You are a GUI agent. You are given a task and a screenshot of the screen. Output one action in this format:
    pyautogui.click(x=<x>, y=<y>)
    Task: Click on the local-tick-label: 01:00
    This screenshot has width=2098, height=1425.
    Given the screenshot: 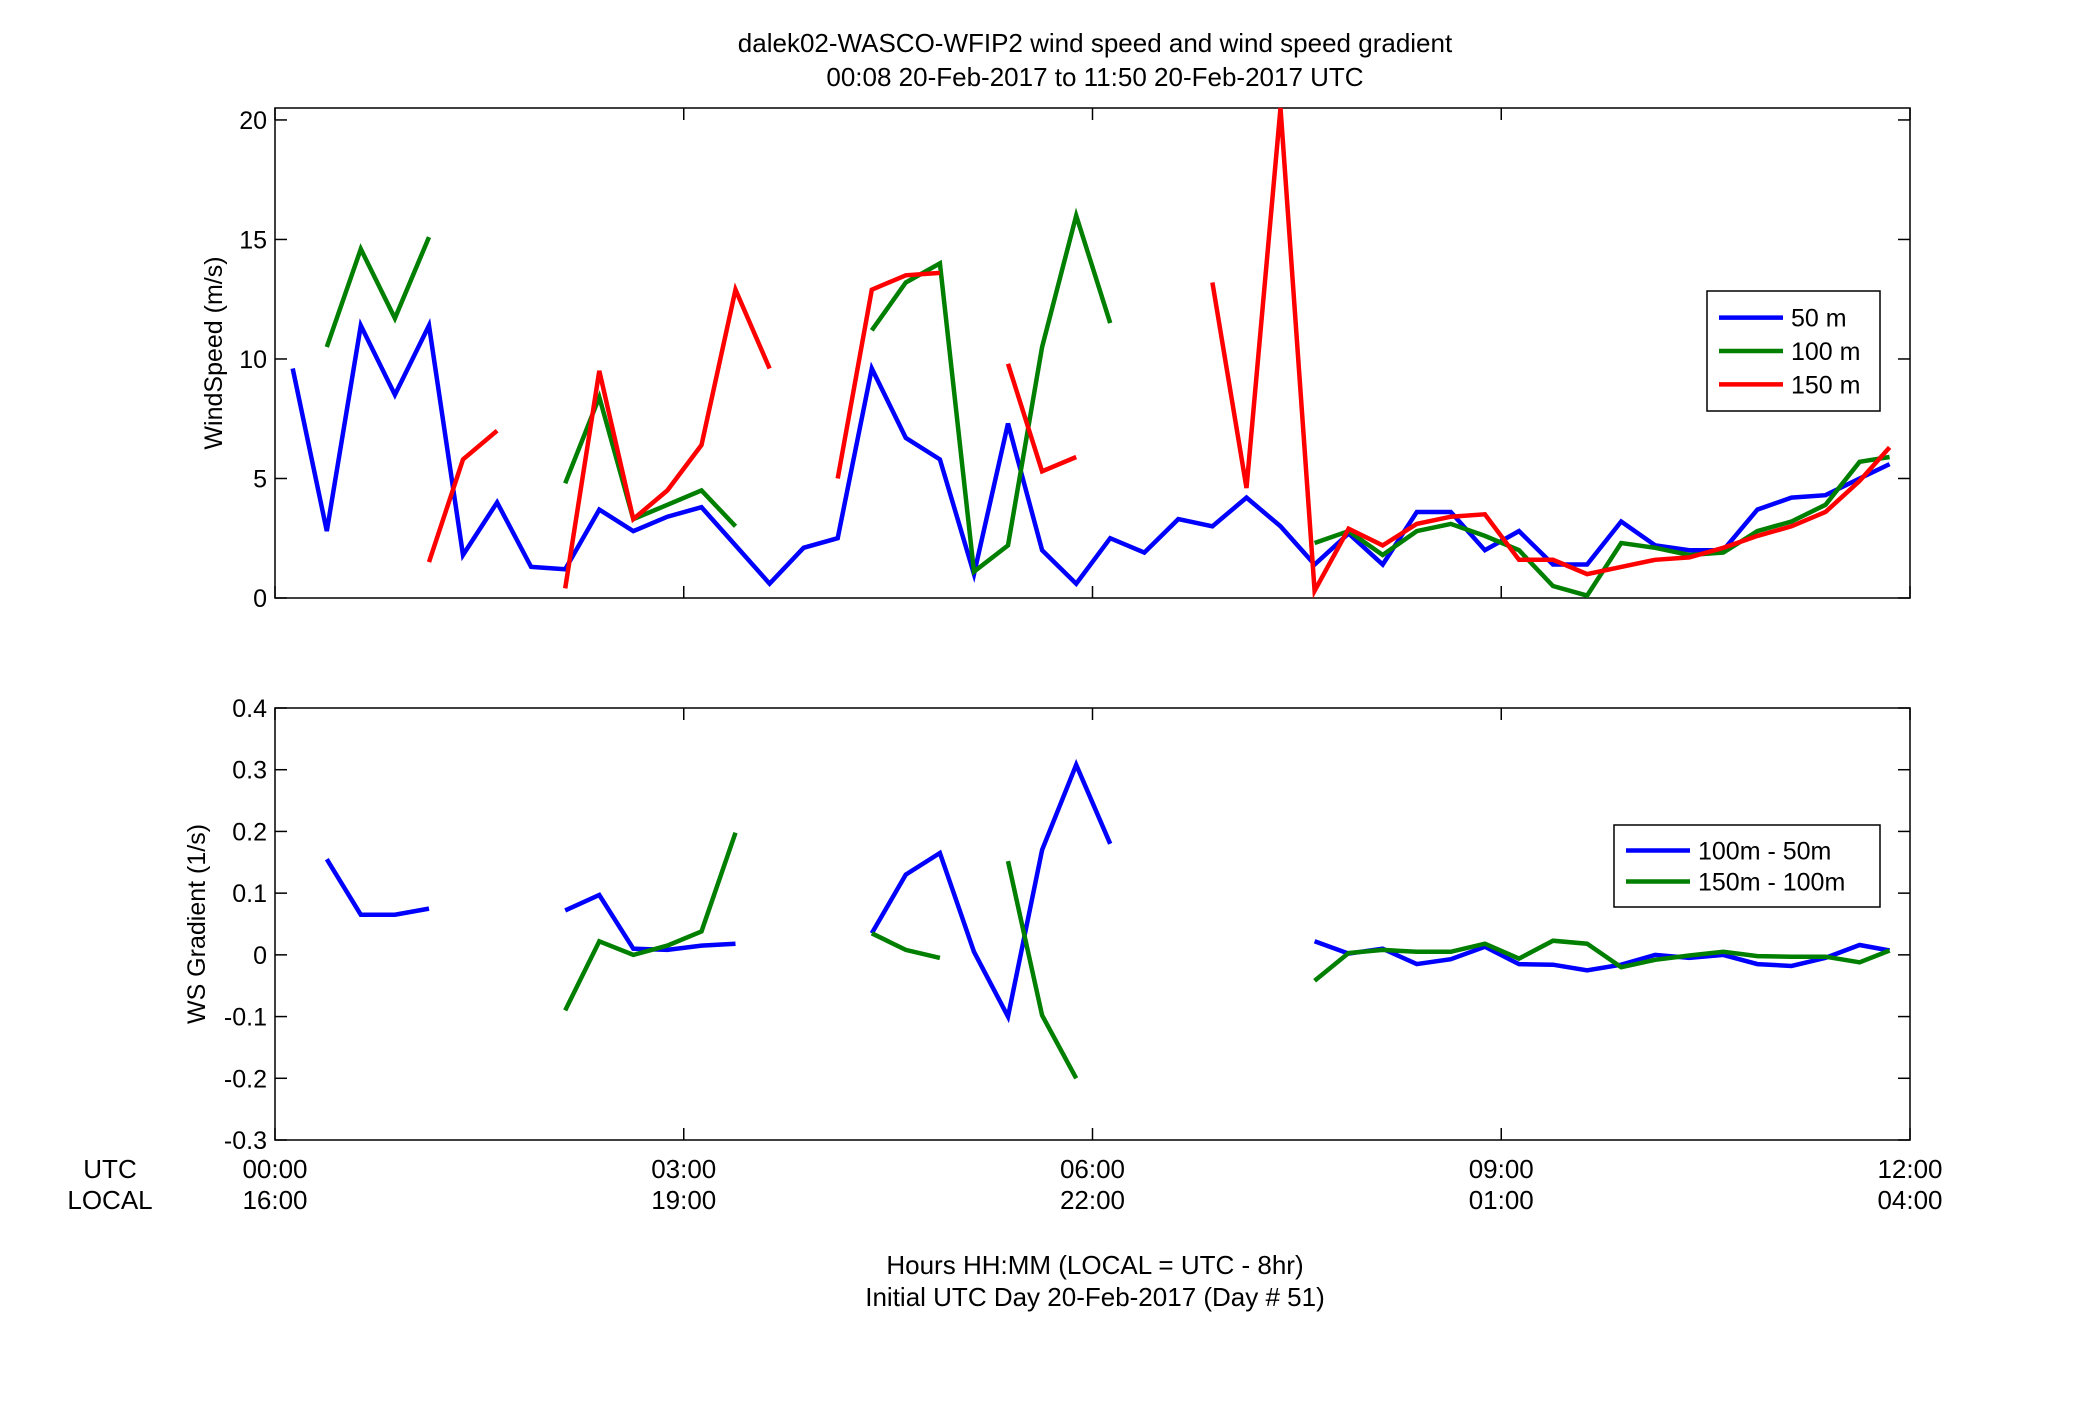 What is the action you would take?
    pyautogui.click(x=1501, y=1200)
    